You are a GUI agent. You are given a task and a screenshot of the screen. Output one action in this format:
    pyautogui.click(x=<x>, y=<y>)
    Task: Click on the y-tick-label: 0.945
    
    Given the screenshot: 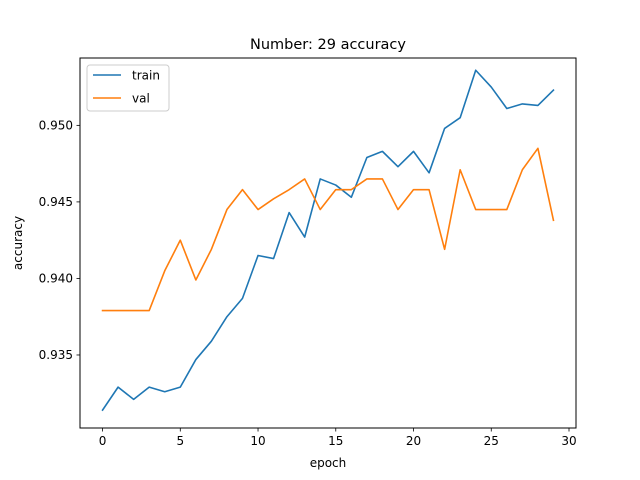 What is the action you would take?
    pyautogui.click(x=56, y=202)
    